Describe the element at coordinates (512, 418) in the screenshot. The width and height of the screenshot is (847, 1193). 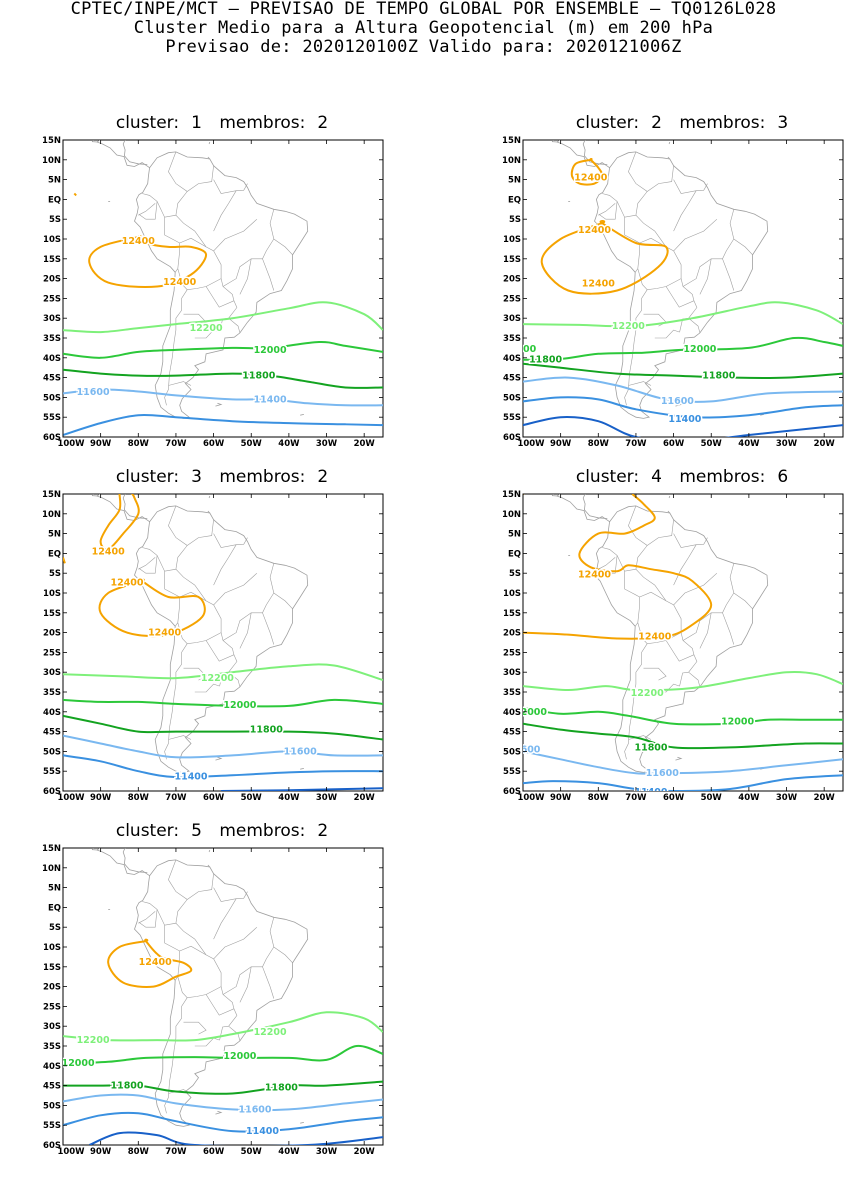
I see `lat-tick-label: 55S` at that location.